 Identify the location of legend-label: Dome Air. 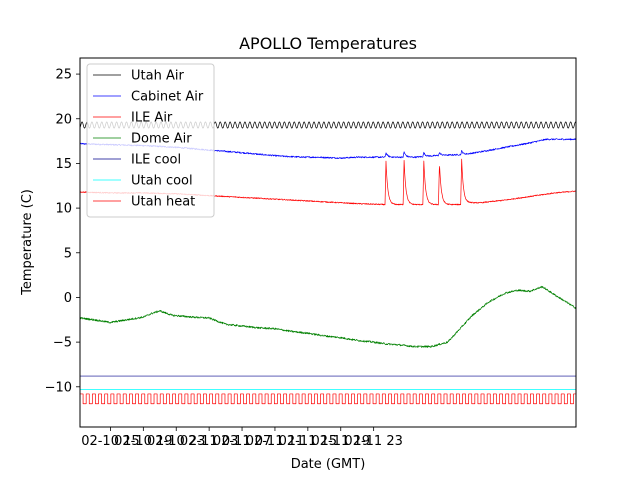
(161, 139).